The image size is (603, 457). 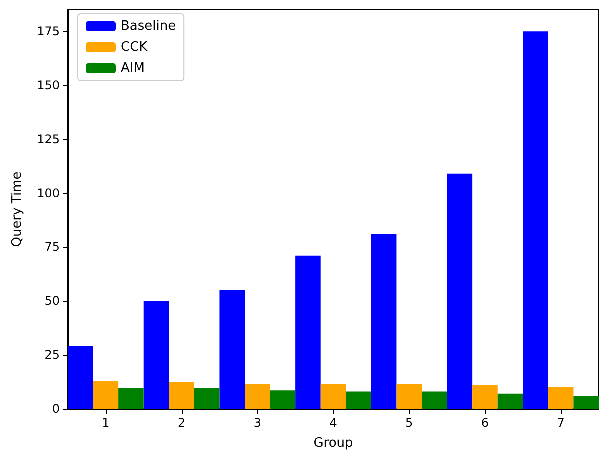 I want to click on y-axis-title: Query Time, so click(x=17, y=210).